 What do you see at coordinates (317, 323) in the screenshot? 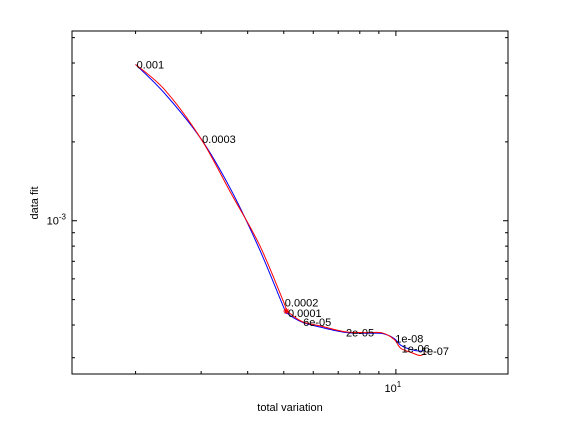
I see `point-annotation: 6e-05` at bounding box center [317, 323].